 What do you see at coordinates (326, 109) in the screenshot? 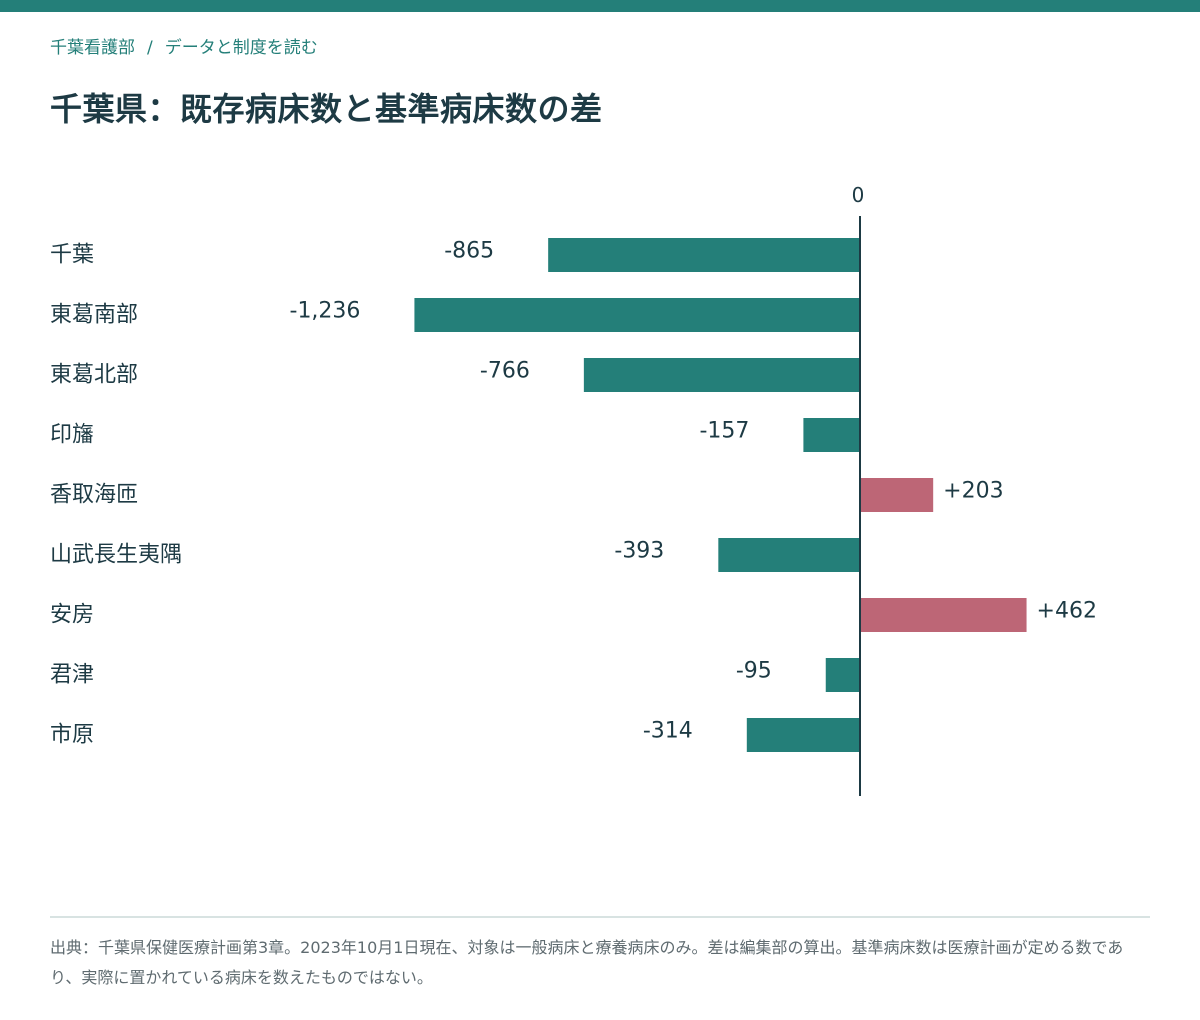
I see `page-title: 千葉県：既存病床数と基準病床数の差` at bounding box center [326, 109].